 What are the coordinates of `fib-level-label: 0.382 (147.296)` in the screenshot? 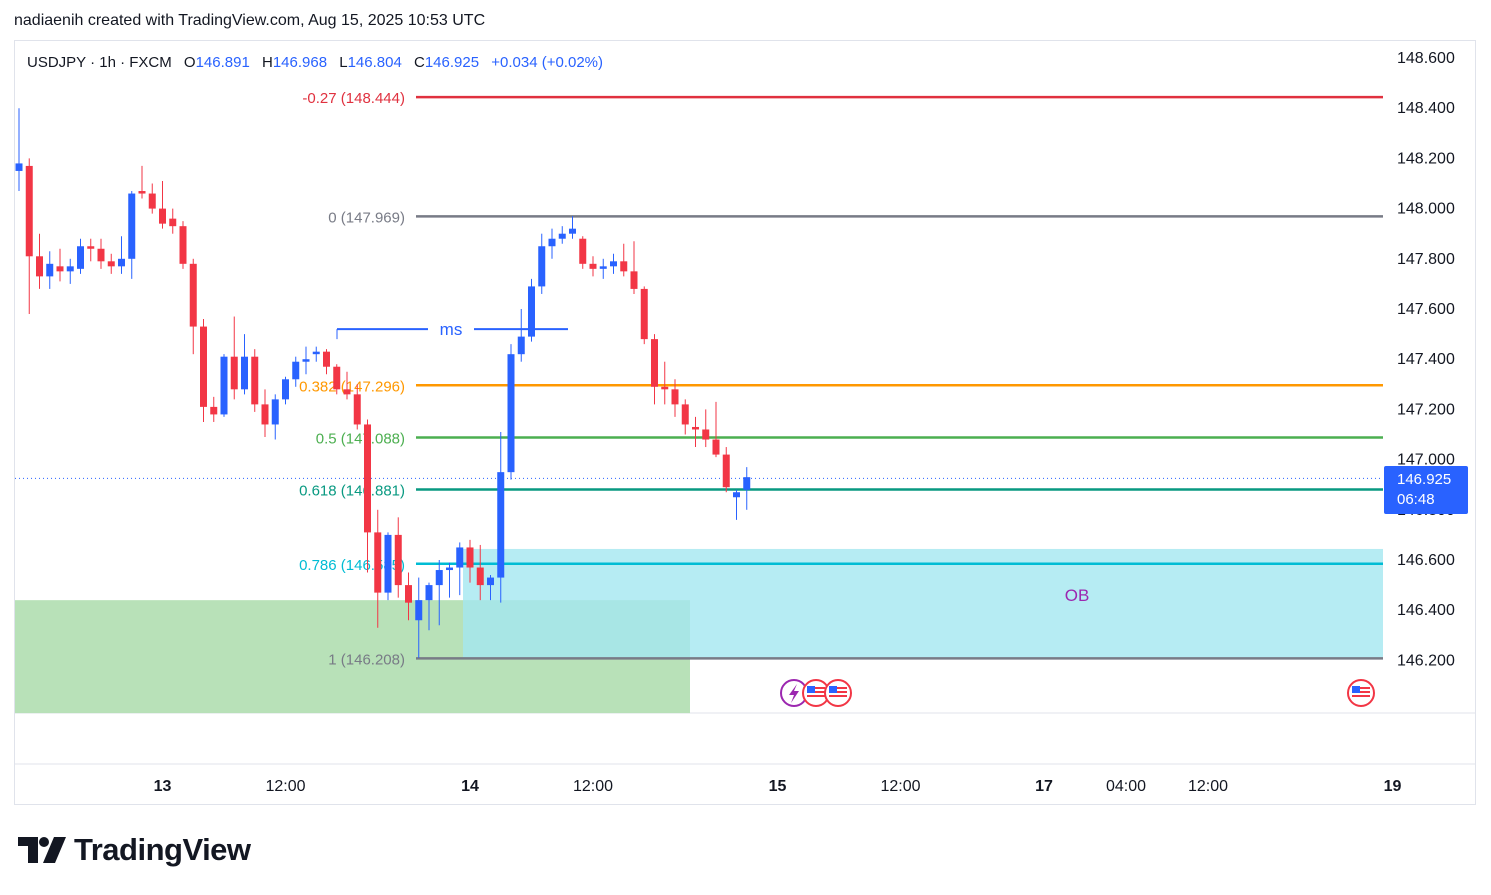 It's located at (352, 386).